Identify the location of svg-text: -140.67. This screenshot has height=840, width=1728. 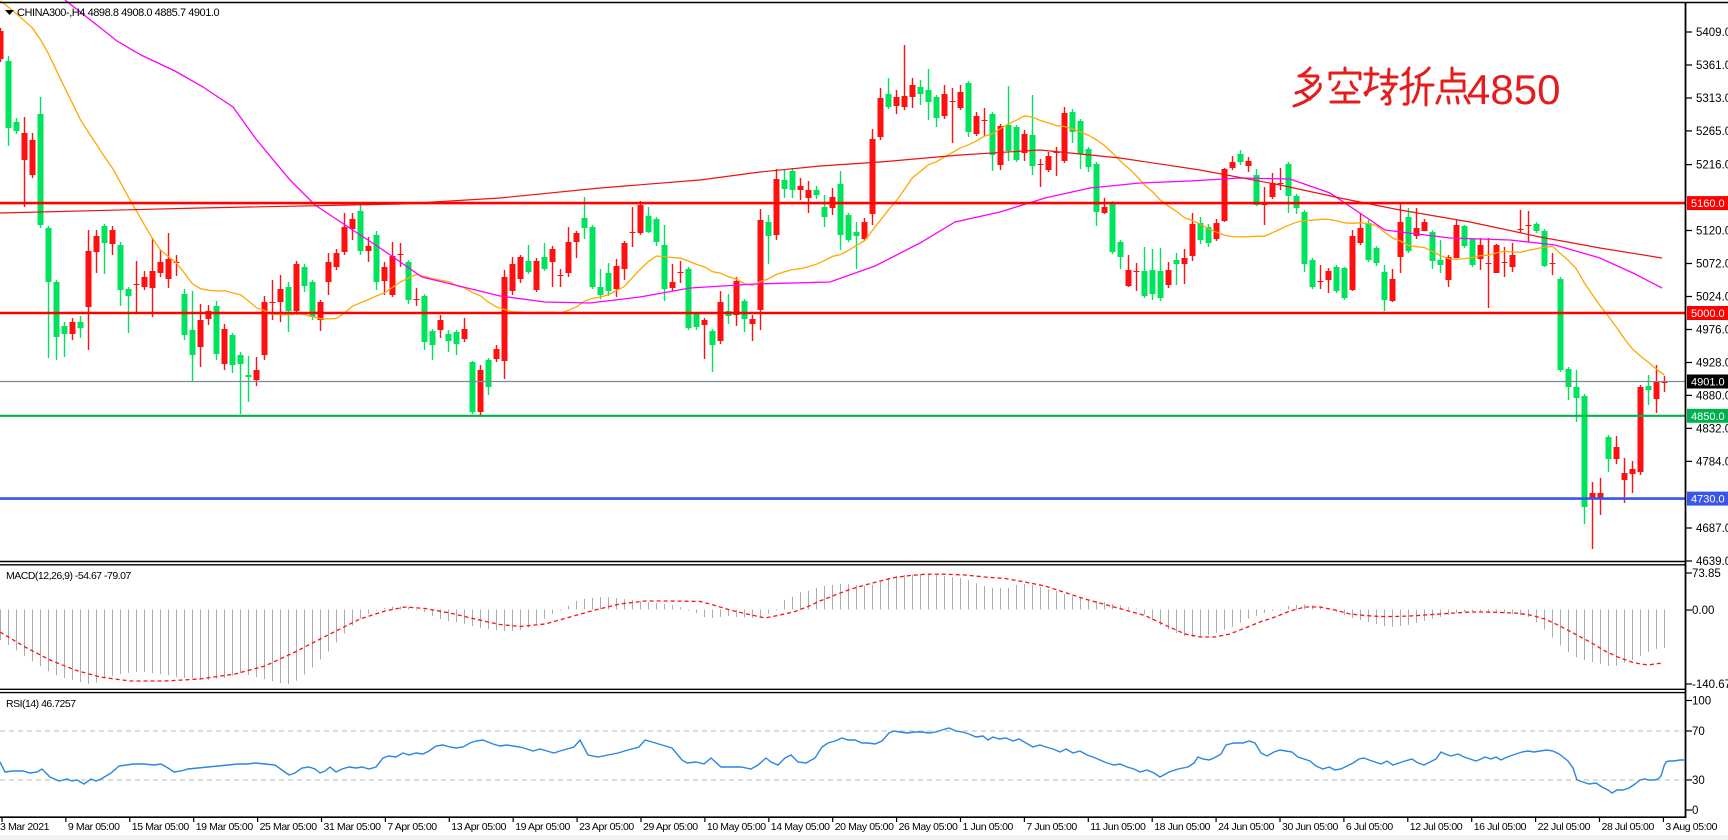
(1710, 685).